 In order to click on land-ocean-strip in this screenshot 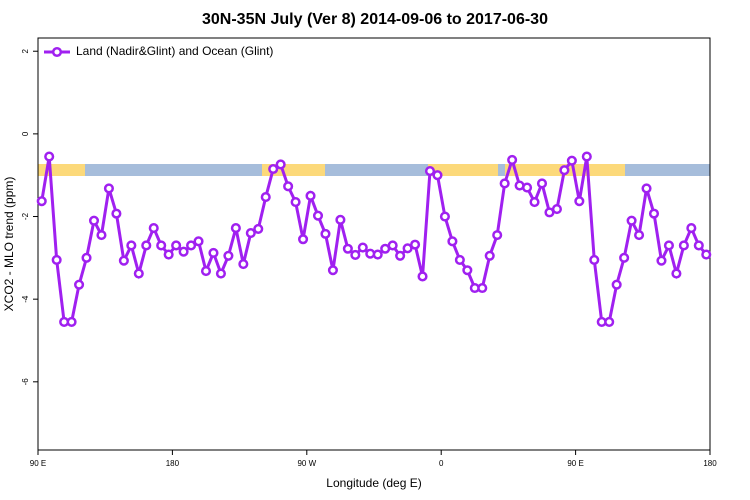, I will do `click(374, 170)`.